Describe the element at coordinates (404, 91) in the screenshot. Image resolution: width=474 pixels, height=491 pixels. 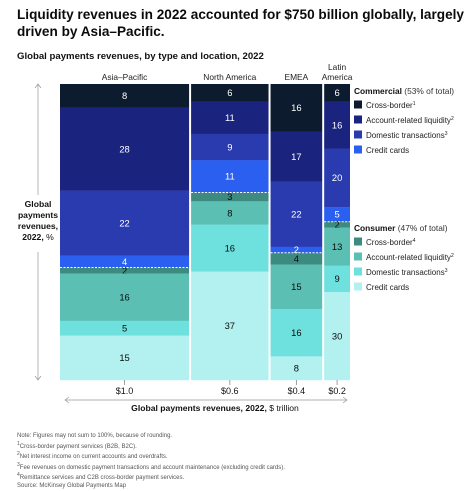
I see `legend-group-title: Commercial (53% of total)` at that location.